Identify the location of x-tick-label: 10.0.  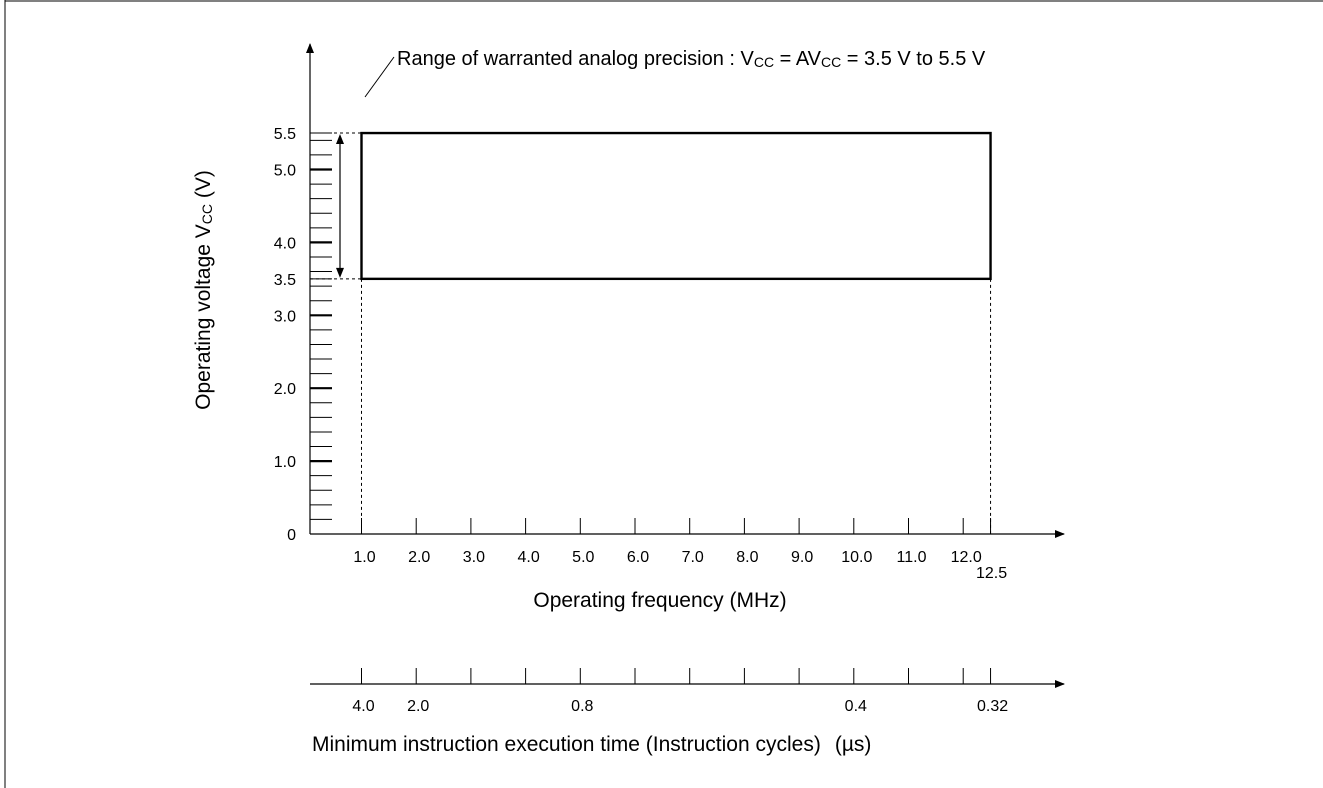
(856, 557).